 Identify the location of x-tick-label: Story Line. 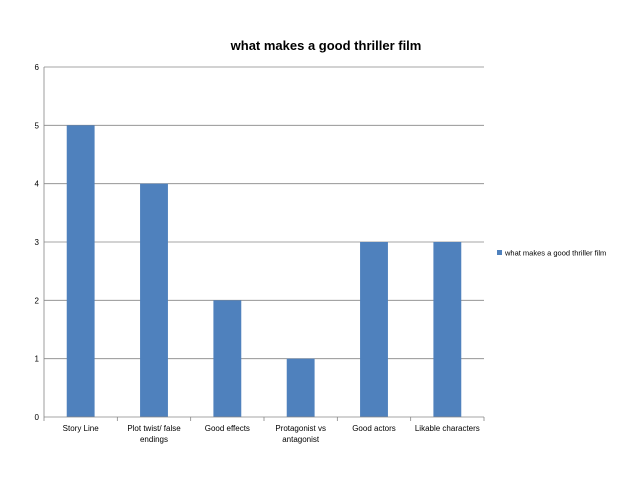
(81, 428).